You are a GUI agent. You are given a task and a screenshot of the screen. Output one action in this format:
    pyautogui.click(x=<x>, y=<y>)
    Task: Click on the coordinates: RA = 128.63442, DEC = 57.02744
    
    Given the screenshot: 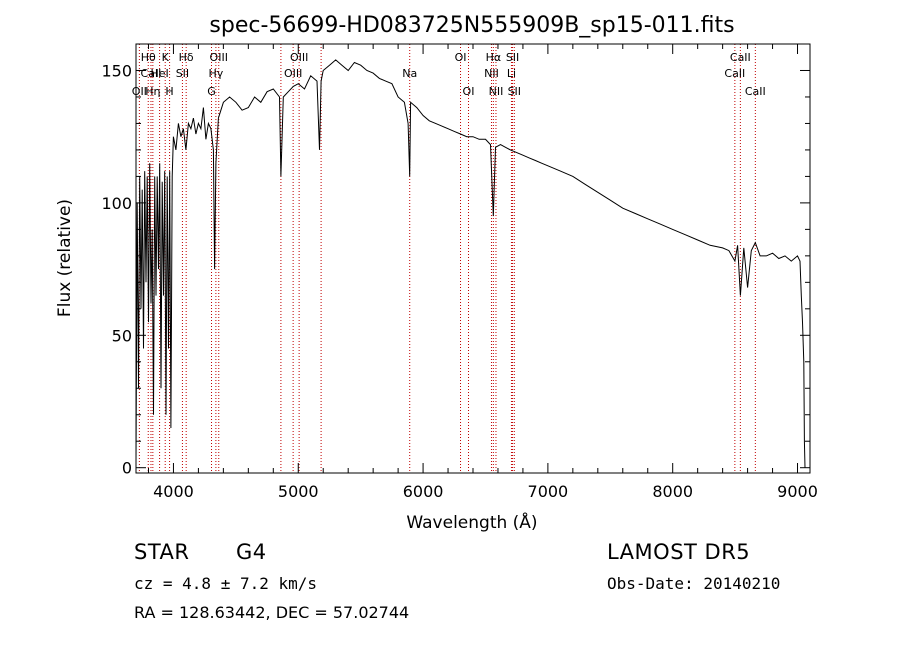 What is the action you would take?
    pyautogui.click(x=272, y=612)
    